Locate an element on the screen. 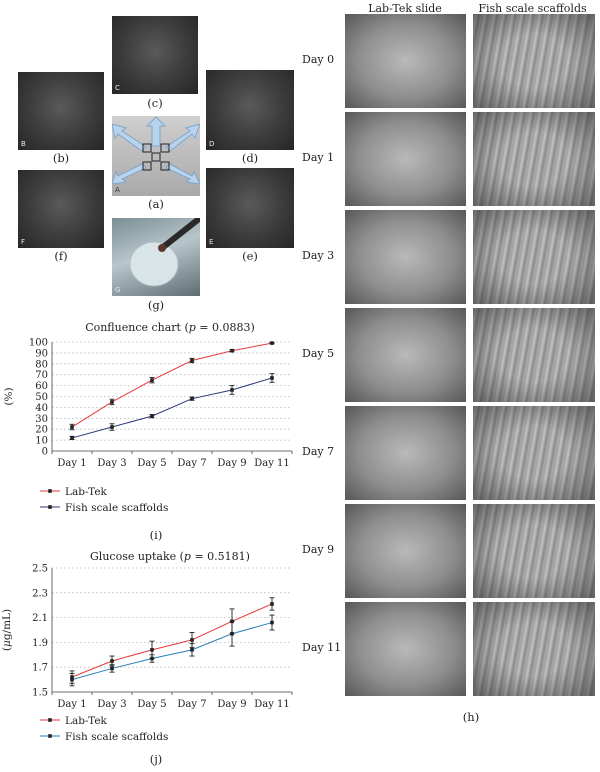  caption-a: (a) is located at coordinates (156, 204).